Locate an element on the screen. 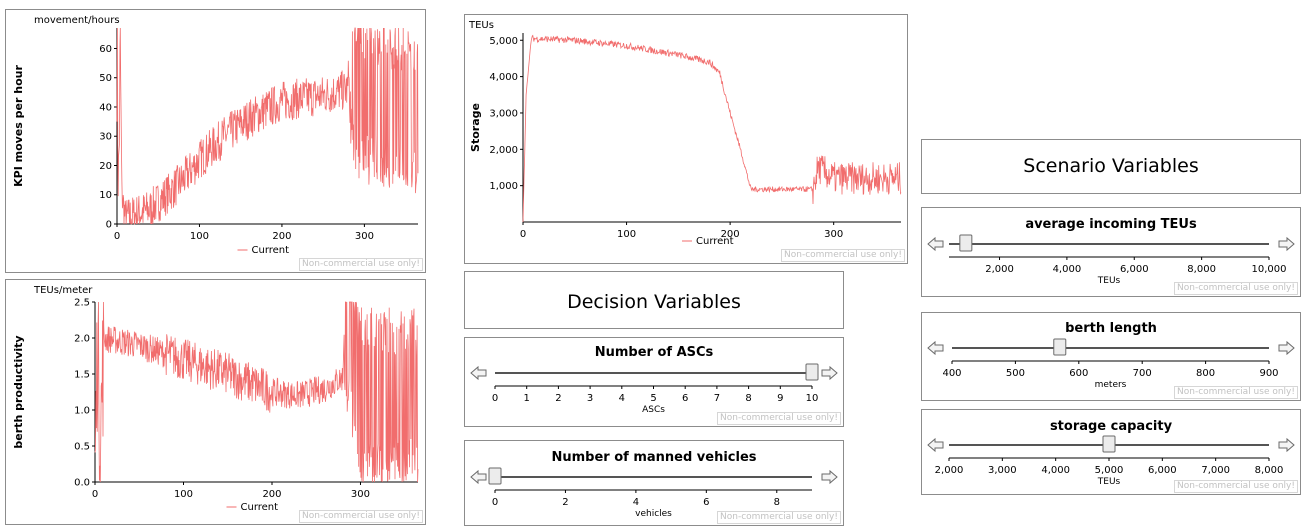  vehicles-slider: 0 2 4 6 8 vehicles is located at coordinates (655, 484).